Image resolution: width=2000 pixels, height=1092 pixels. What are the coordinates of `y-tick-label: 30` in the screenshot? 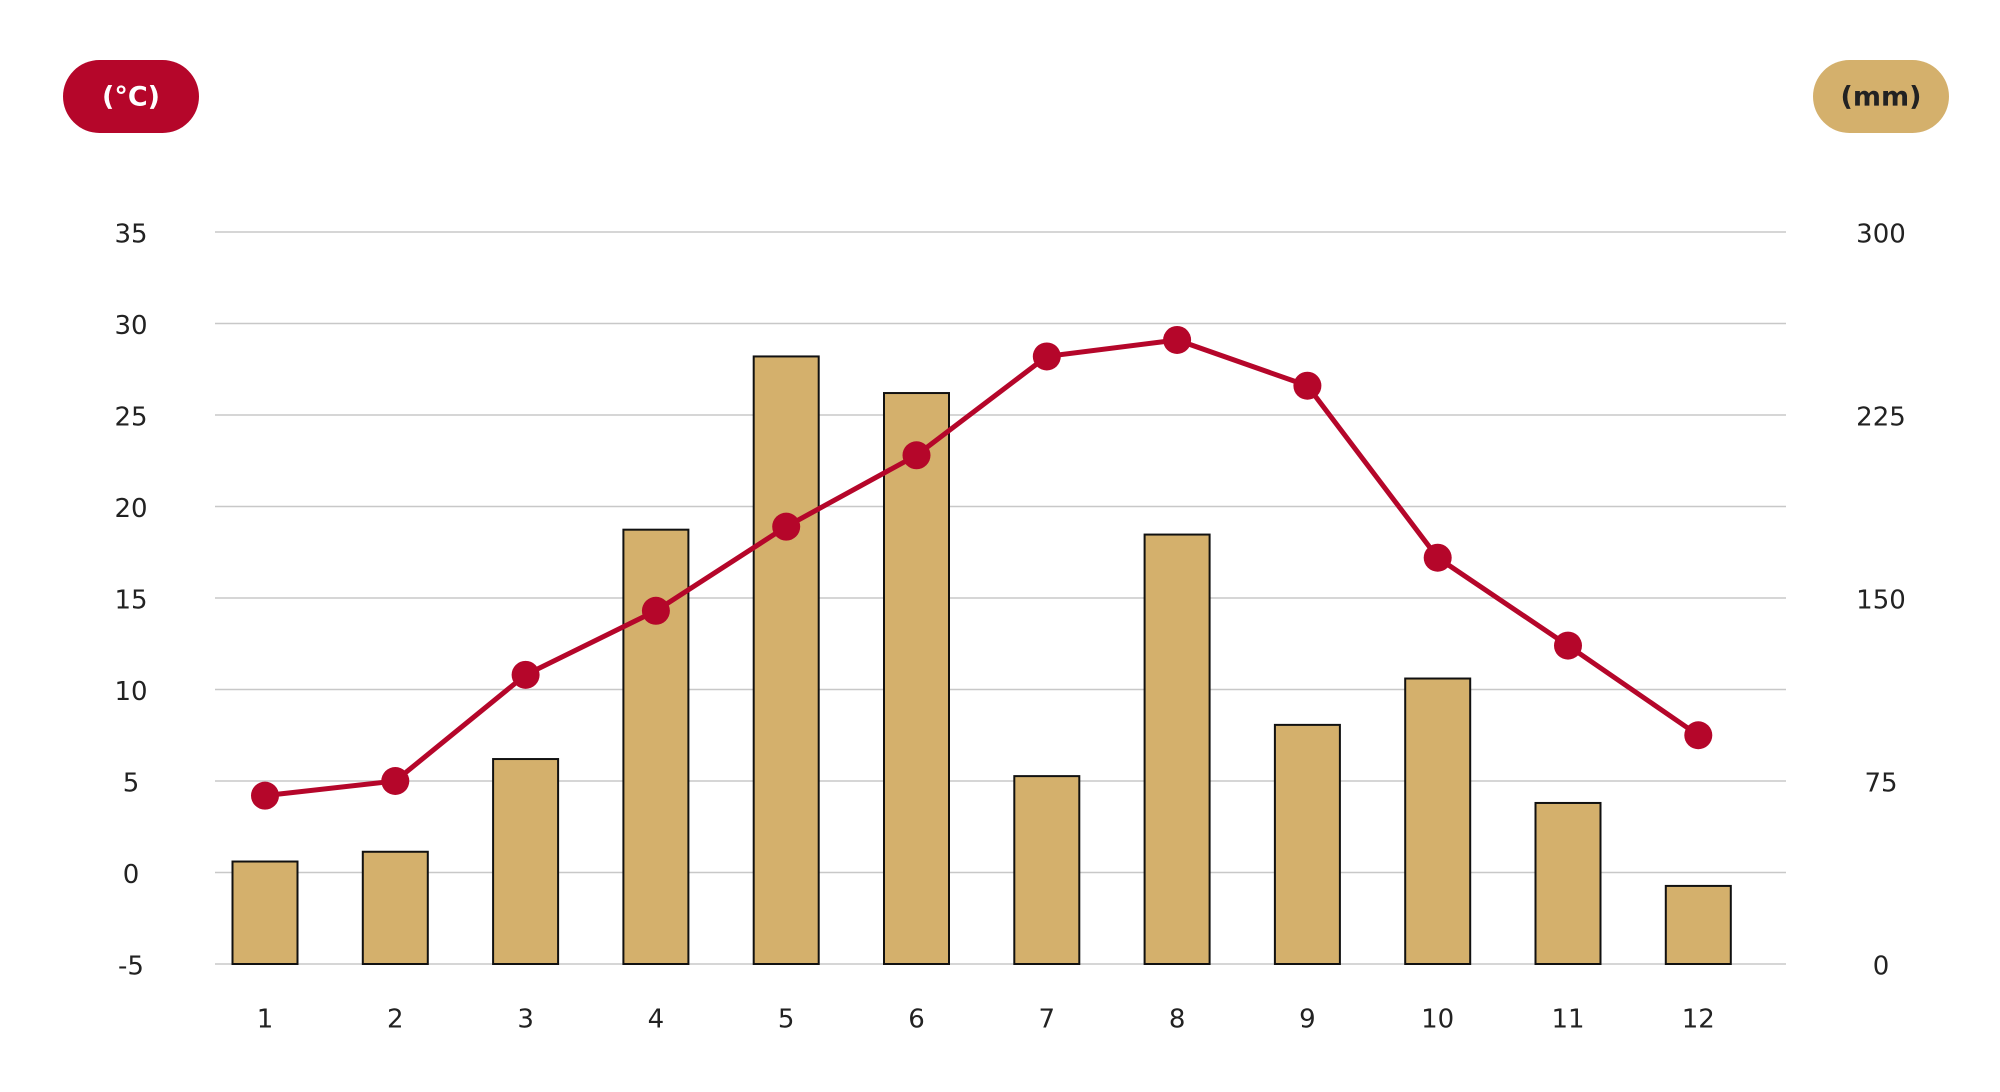 It's located at (130, 326).